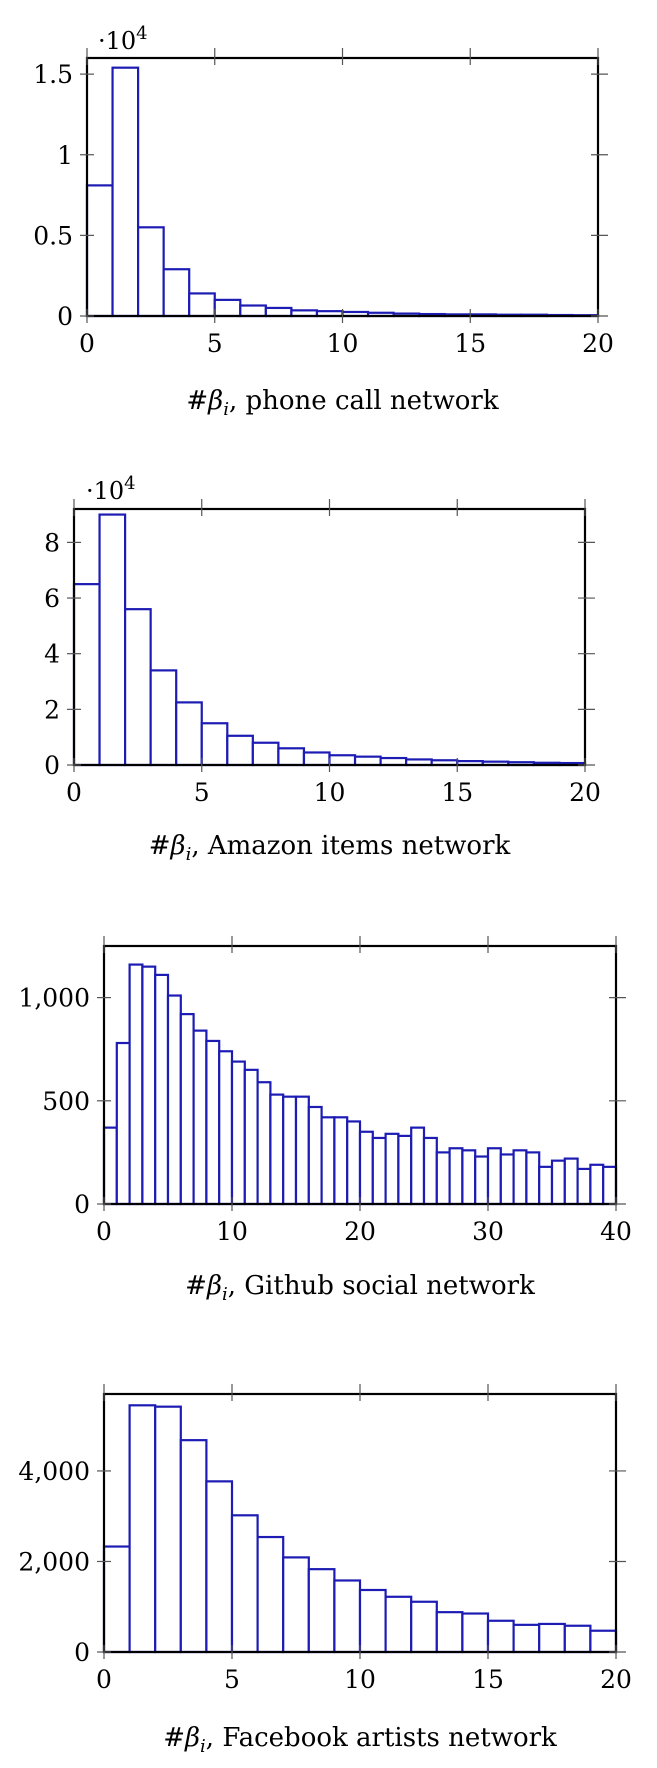 The height and width of the screenshot is (1768, 657). I want to click on y-tick-label: 2, so click(52, 709).